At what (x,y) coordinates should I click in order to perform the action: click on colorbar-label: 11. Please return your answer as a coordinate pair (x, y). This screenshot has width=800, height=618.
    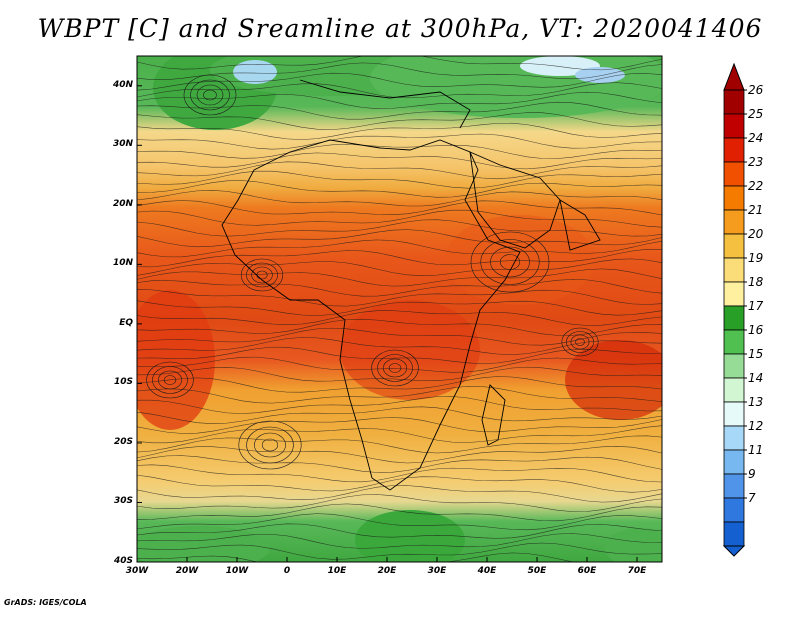
    Looking at the image, I should click on (756, 450).